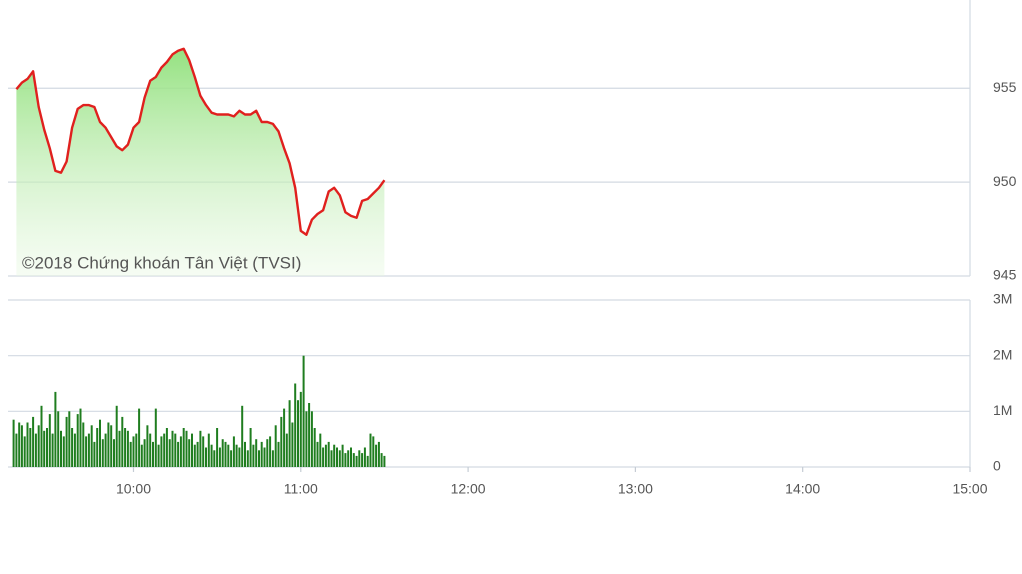 Image resolution: width=1022 pixels, height=574 pixels. Describe the element at coordinates (635, 489) in the screenshot. I see `x-tick-label: 13:00` at that location.